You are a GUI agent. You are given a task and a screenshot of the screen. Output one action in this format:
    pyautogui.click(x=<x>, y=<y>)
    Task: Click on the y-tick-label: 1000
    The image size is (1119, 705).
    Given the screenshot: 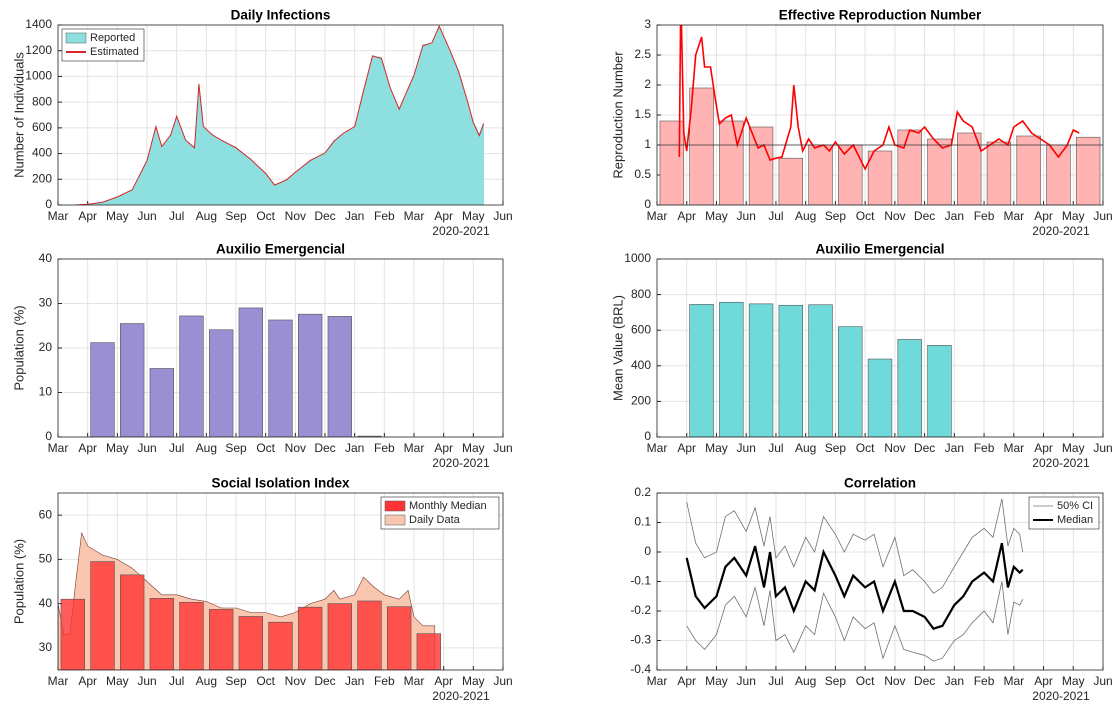 What is the action you would take?
    pyautogui.click(x=637, y=258)
    